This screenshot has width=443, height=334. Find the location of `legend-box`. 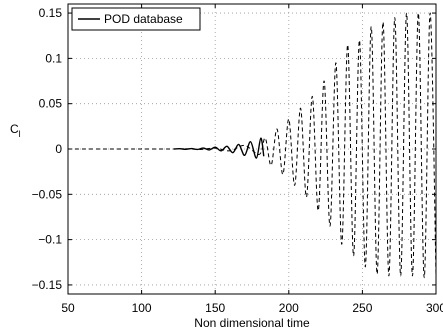

legend-box is located at coordinates (136, 19).